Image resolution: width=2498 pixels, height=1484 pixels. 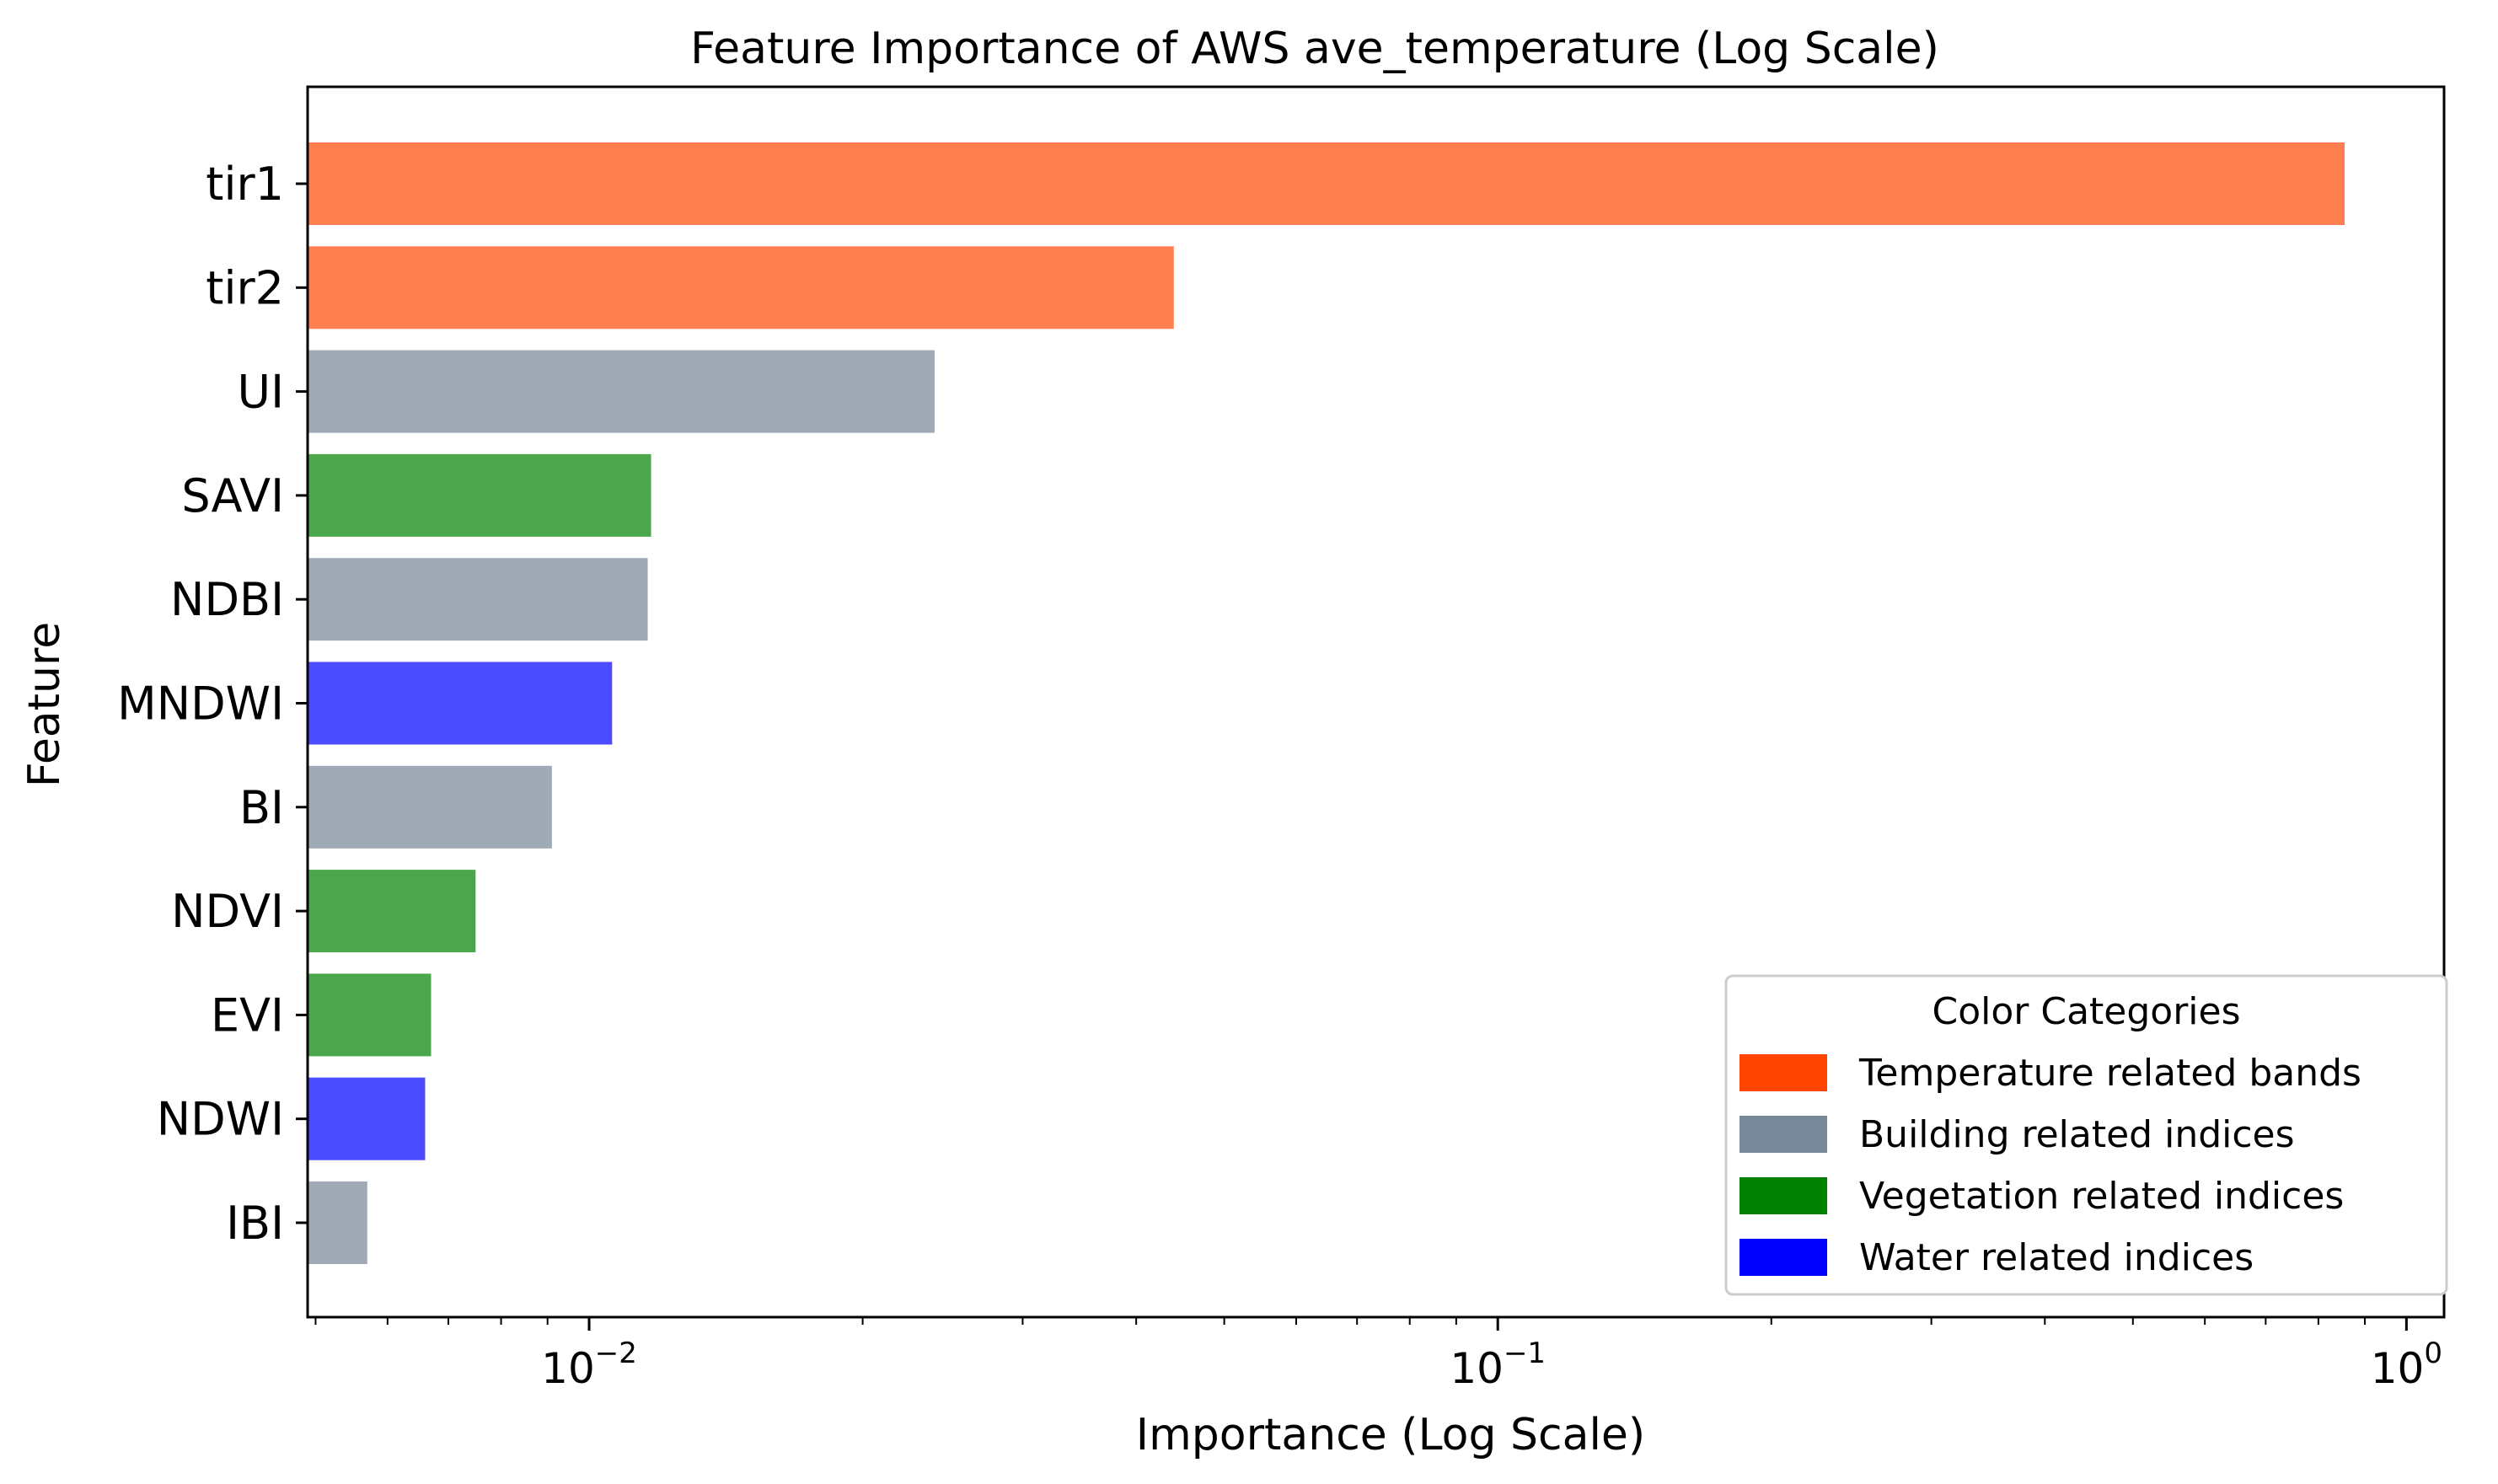 I want to click on category-label-ui: UI, so click(x=261, y=393).